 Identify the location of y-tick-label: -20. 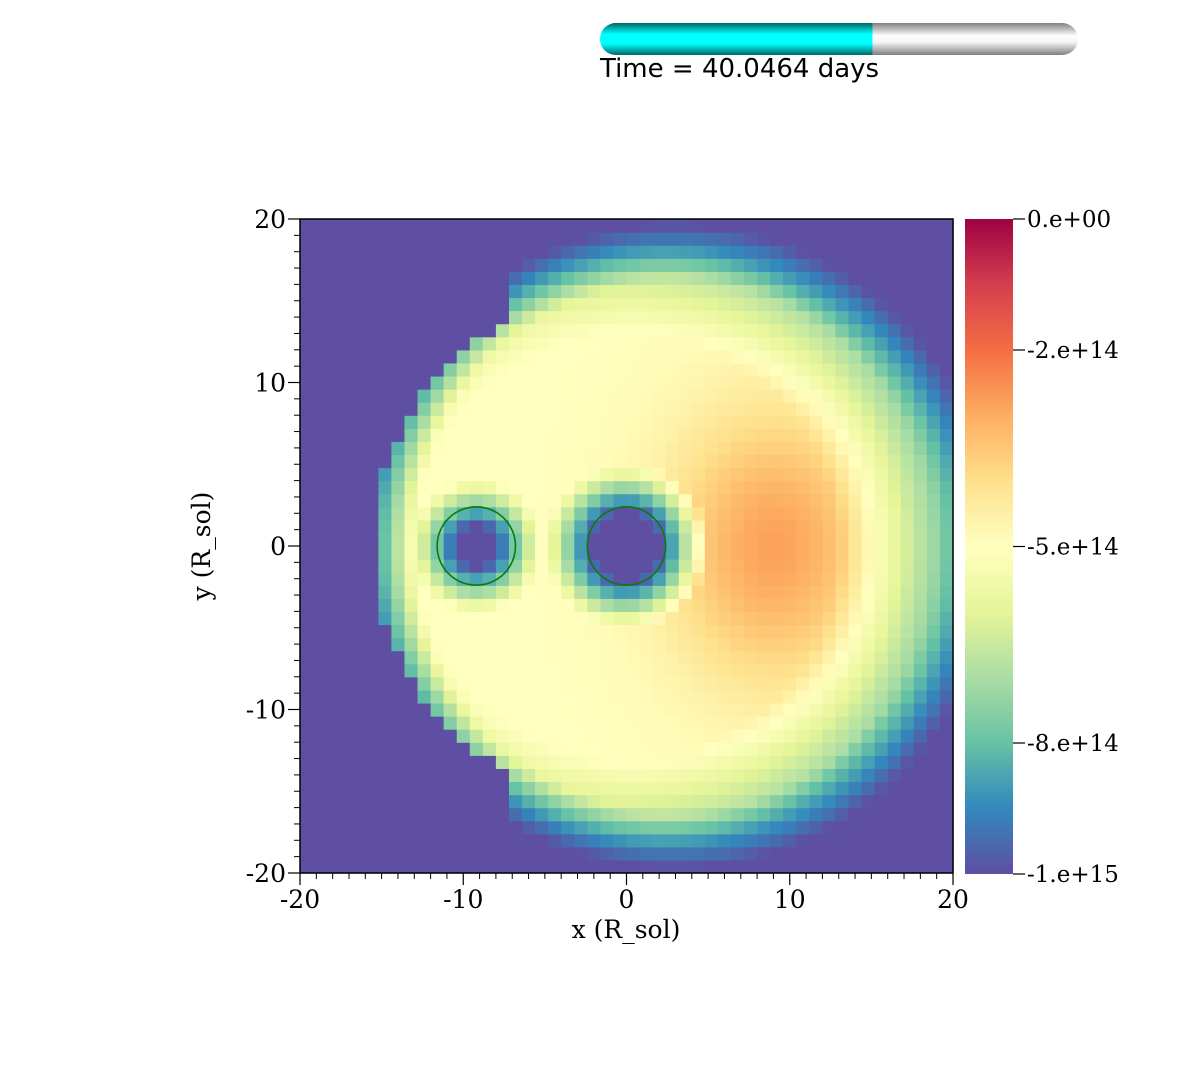
(266, 873).